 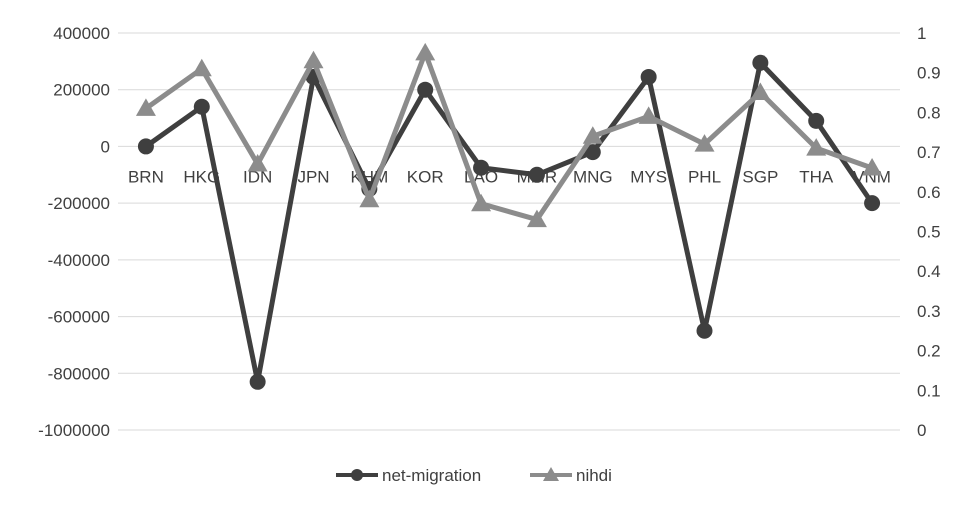 I want to click on right-tick-label: 0.2, so click(x=929, y=351).